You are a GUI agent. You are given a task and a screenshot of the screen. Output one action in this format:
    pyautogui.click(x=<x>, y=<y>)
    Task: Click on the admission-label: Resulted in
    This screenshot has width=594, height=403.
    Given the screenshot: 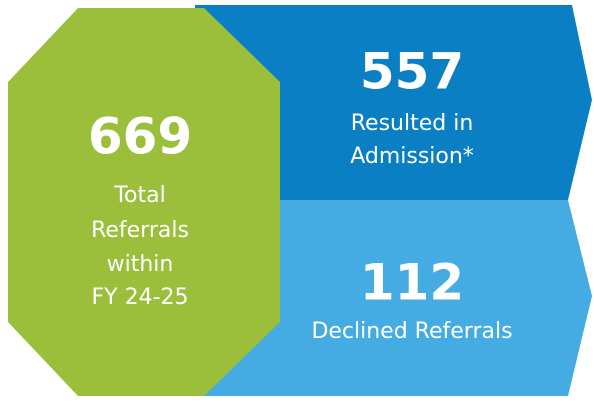 What is the action you would take?
    pyautogui.click(x=412, y=123)
    